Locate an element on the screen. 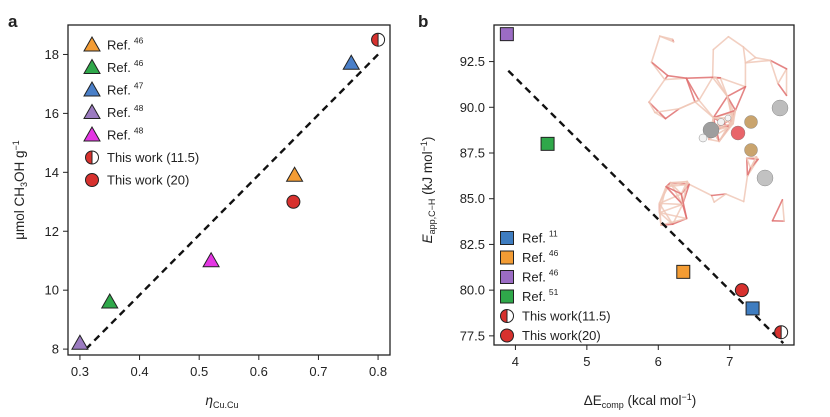 Image resolution: width=830 pixels, height=417 pixels. a-ytick-label: 16 is located at coordinates (52, 113).